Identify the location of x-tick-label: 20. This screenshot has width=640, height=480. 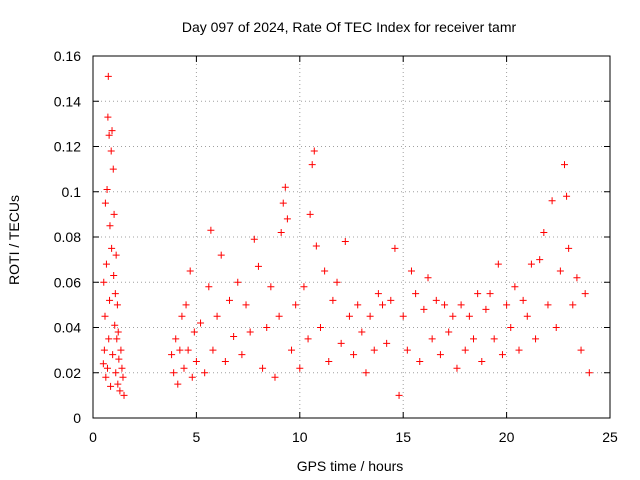
(507, 437).